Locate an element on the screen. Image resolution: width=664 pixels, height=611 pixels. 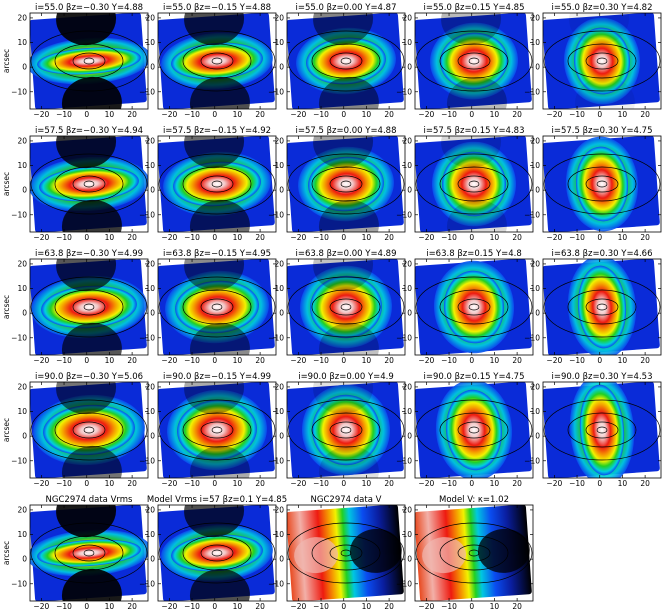
panel-title: i=90.0 βz=0.30 Υ=4.53 is located at coordinates (602, 377).